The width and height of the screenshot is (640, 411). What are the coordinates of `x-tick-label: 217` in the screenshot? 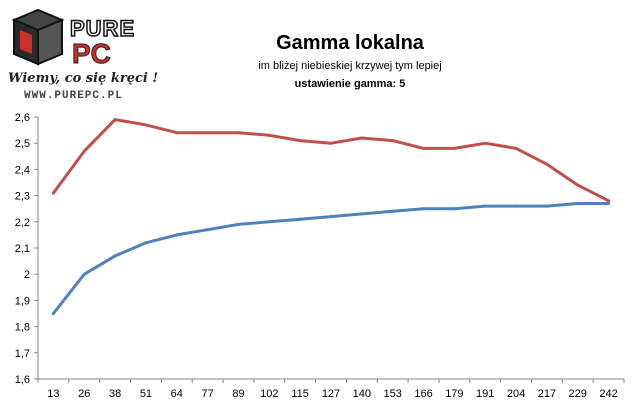 It's located at (547, 394).